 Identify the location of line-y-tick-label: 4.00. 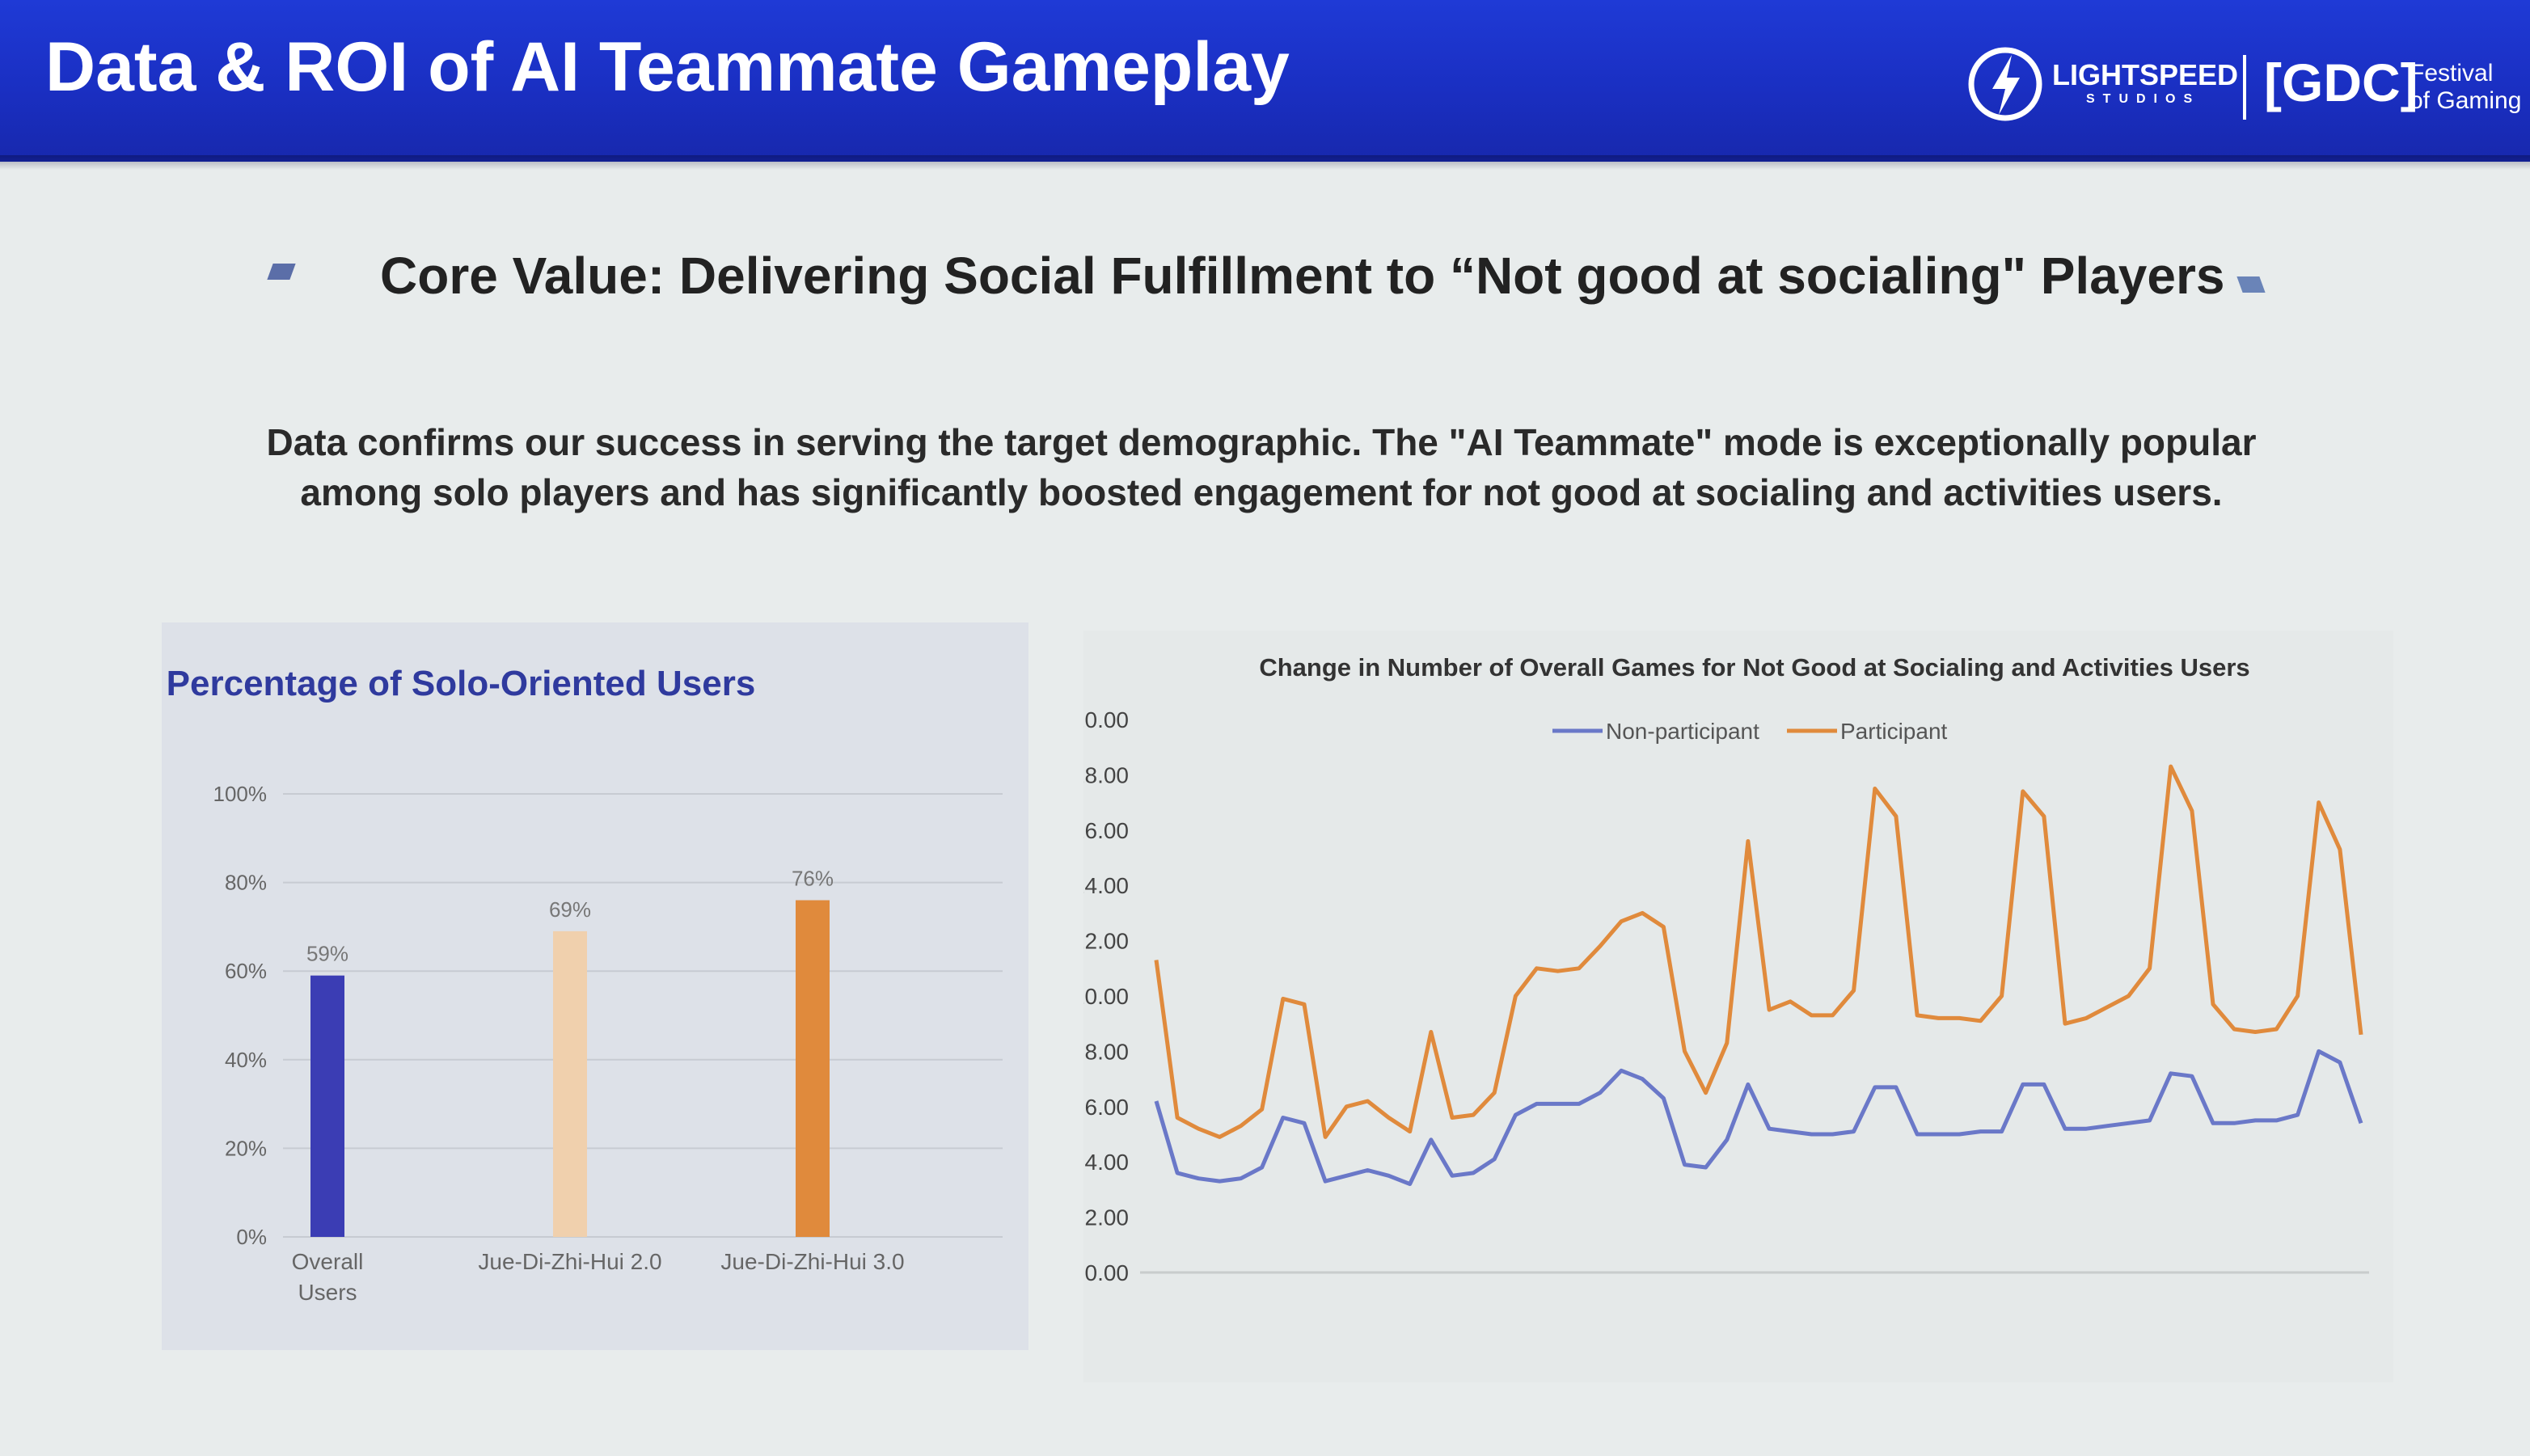
(1107, 1162).